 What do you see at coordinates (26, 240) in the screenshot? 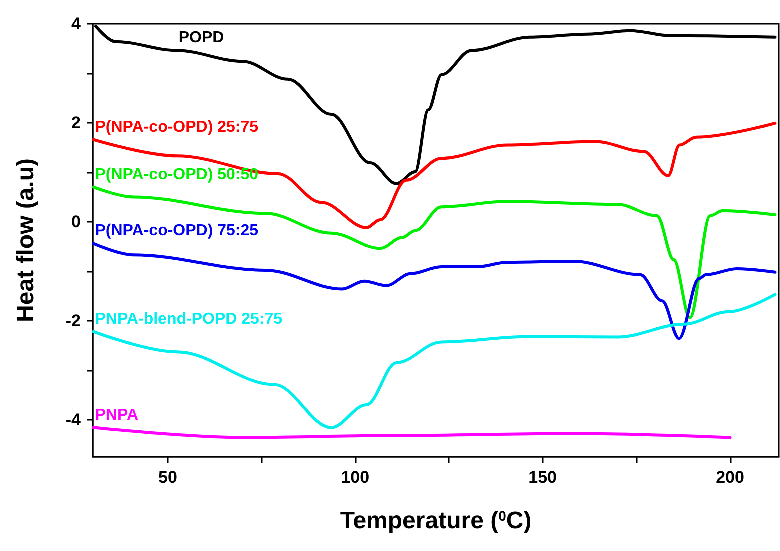
I see `y-axis-title: Heat flow (a.u)` at bounding box center [26, 240].